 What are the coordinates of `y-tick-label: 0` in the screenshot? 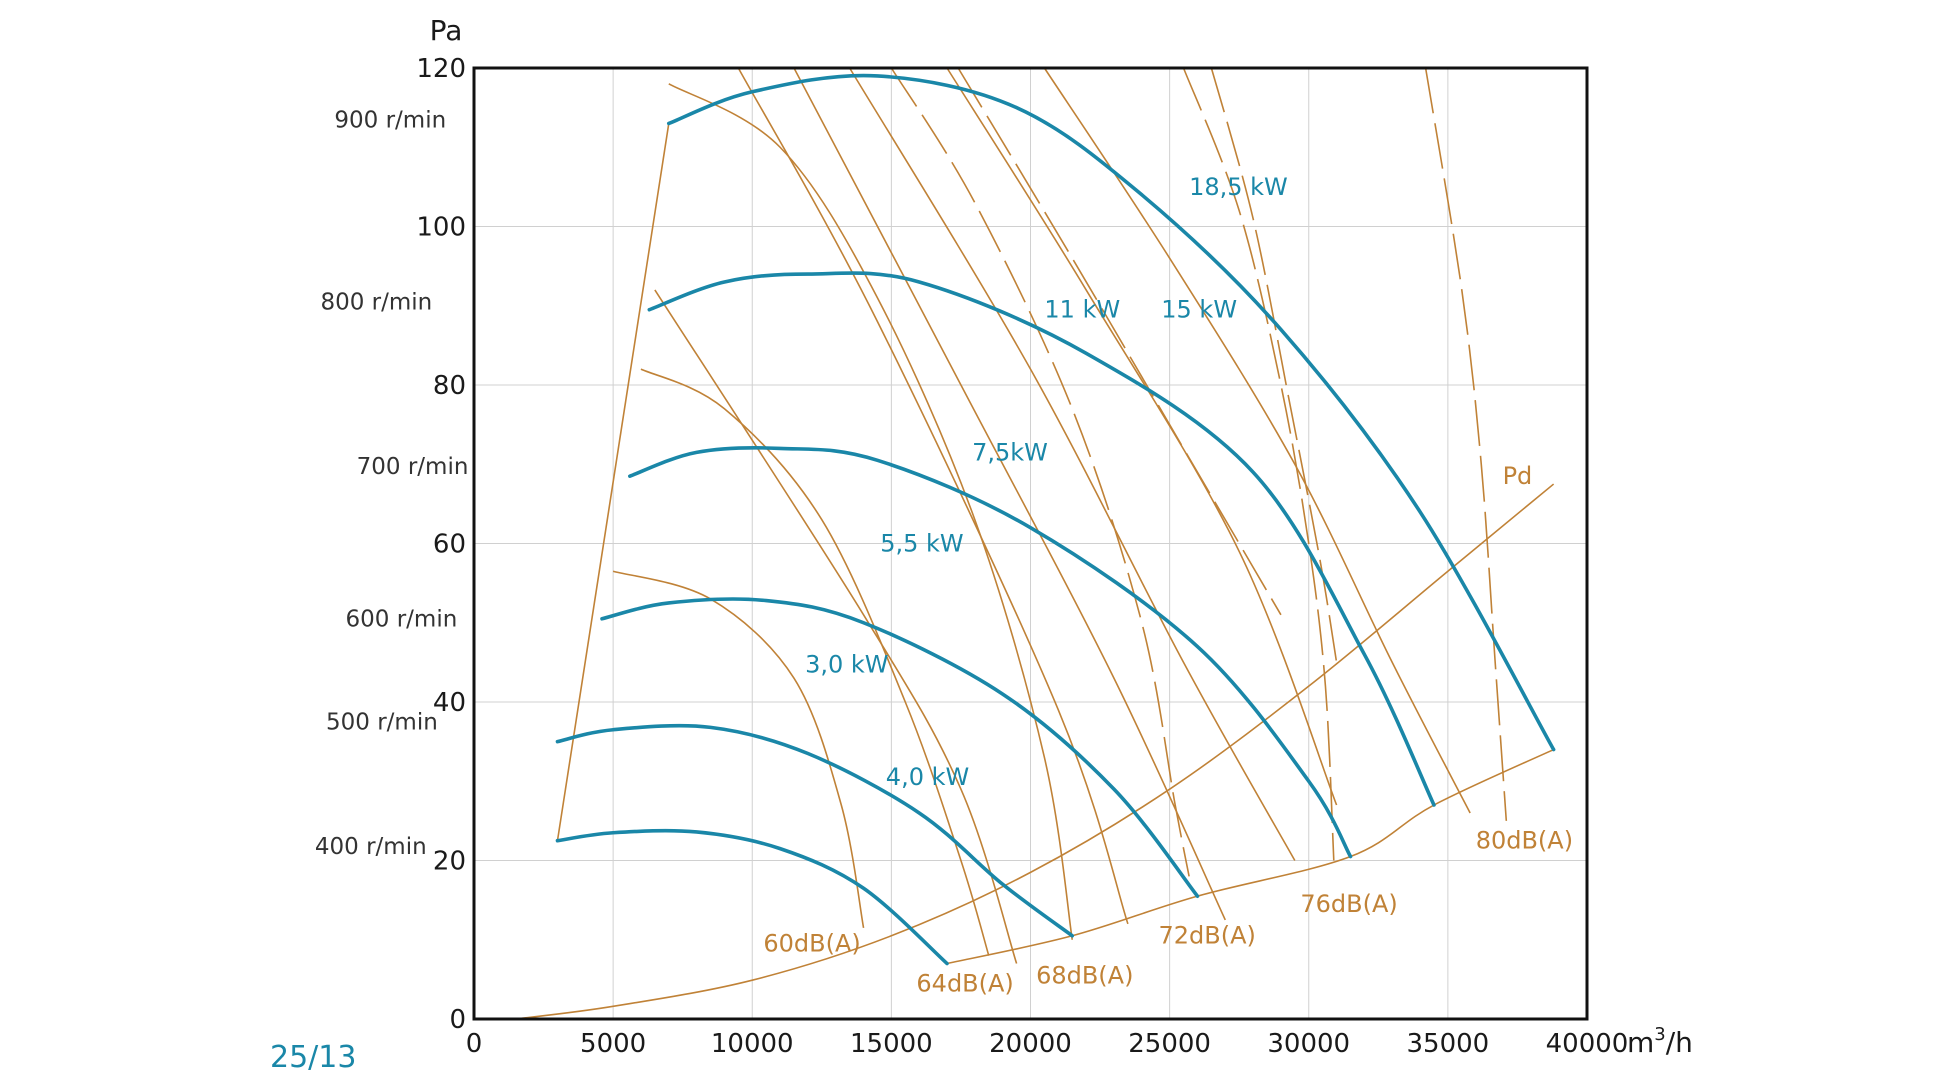 It's located at (457, 1020).